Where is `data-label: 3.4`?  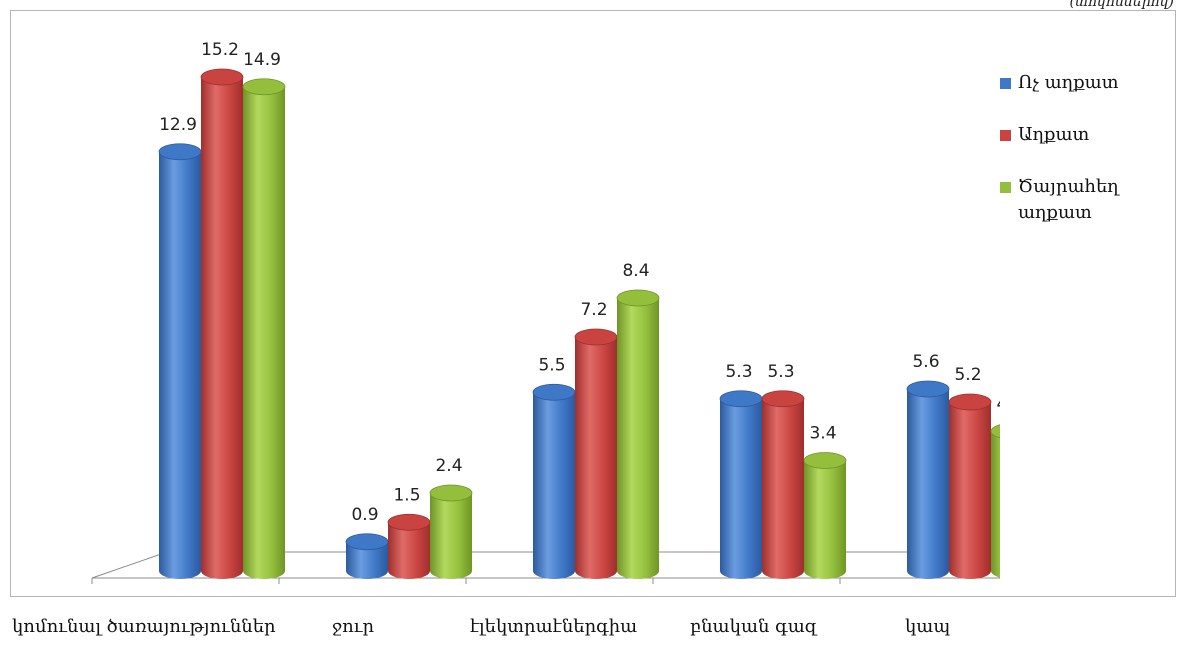
data-label: 3.4 is located at coordinates (822, 434).